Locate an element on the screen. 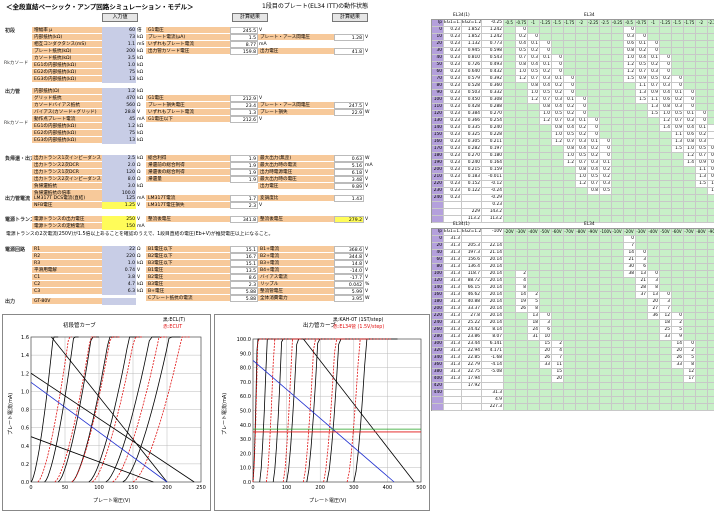 This screenshot has height=513, width=714. param-input: 8.0 is located at coordinates (119, 179).